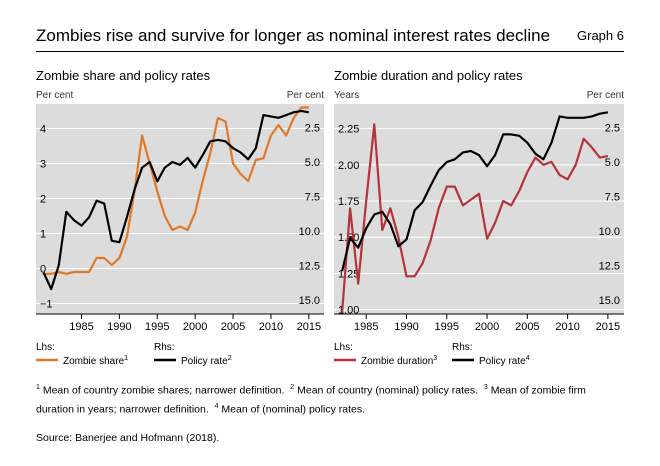 This screenshot has width=660, height=466. What do you see at coordinates (309, 327) in the screenshot?
I see `chart1-x-tick-label: 2015` at bounding box center [309, 327].